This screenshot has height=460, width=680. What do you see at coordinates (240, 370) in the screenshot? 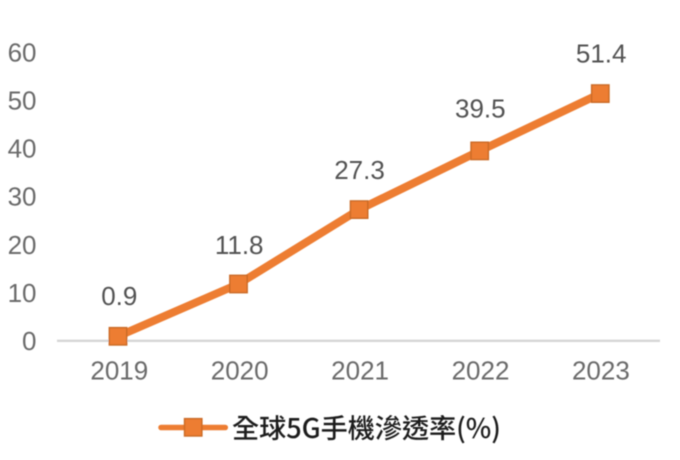
I see `svg-text: 2020` at bounding box center [240, 370].